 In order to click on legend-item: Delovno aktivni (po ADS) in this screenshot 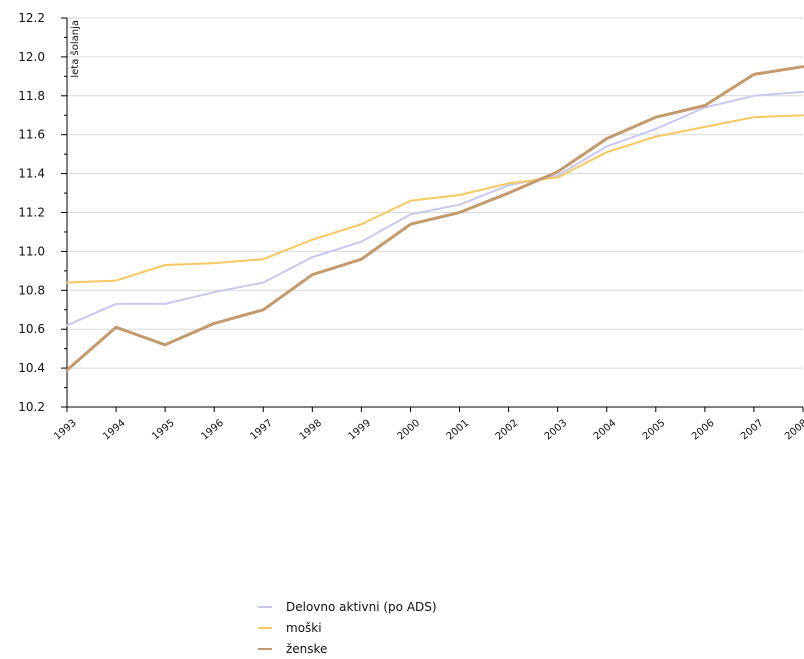, I will do `click(347, 606)`.